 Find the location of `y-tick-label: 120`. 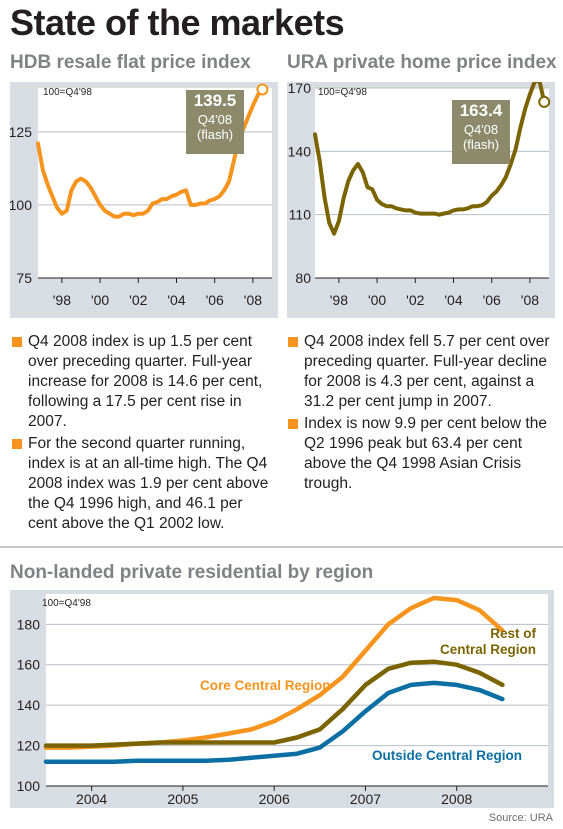

y-tick-label: 120 is located at coordinates (29, 746).